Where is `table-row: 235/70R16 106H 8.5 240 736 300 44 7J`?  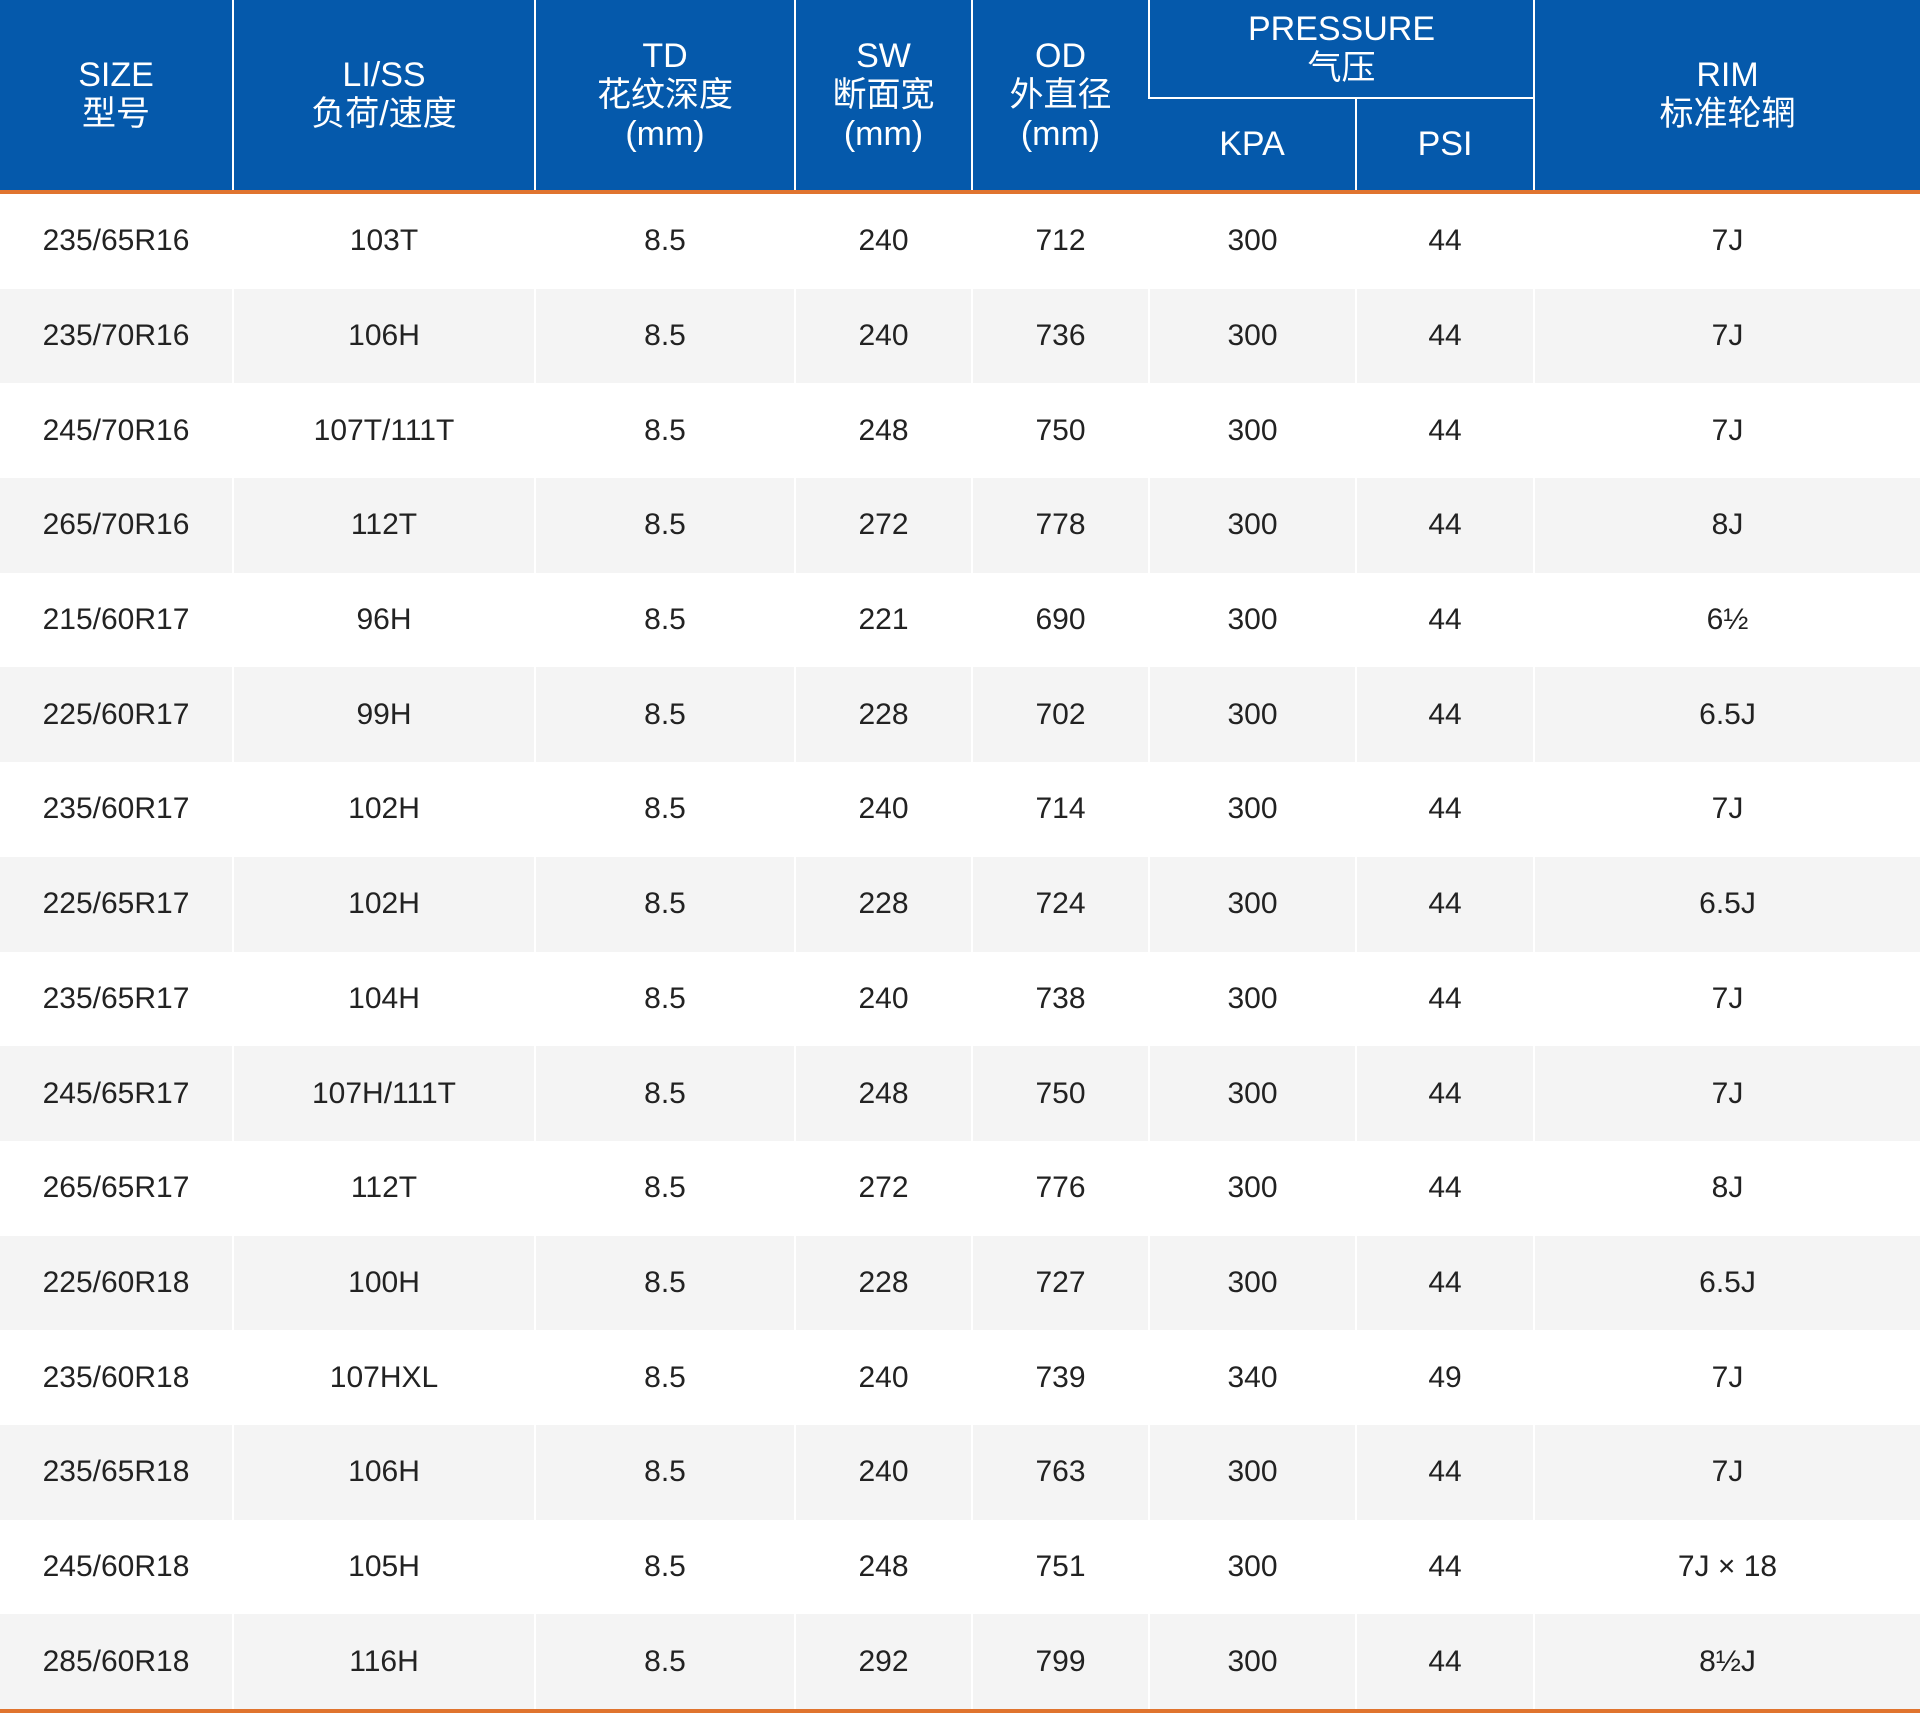 table-row: 235/70R16 106H 8.5 240 736 300 44 7J is located at coordinates (960, 336).